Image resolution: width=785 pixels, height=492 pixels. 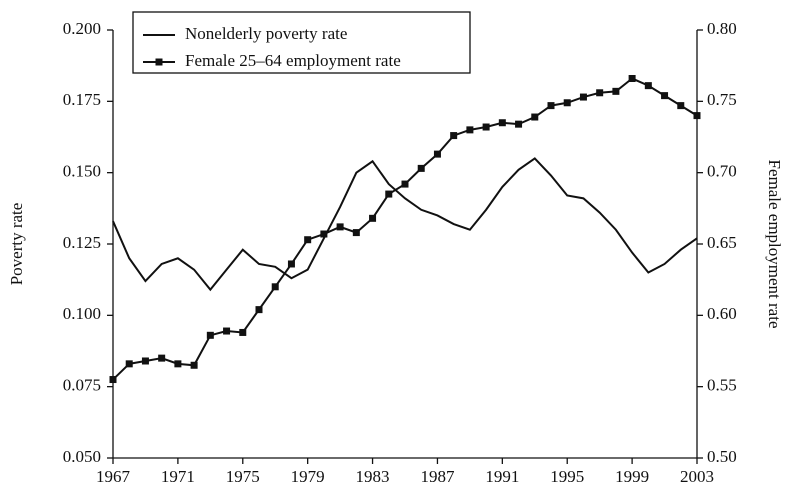 I want to click on y2-tick-label: 0.65, so click(x=722, y=242).